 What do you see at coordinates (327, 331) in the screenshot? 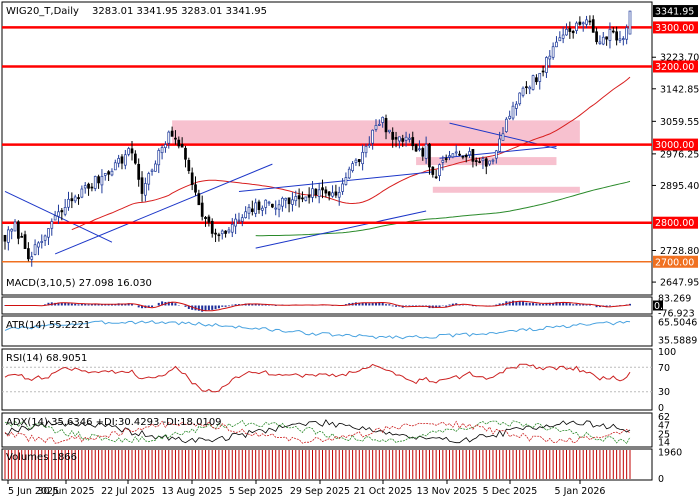
I see `atr-panel: ATR(14) 55.2221` at bounding box center [327, 331].